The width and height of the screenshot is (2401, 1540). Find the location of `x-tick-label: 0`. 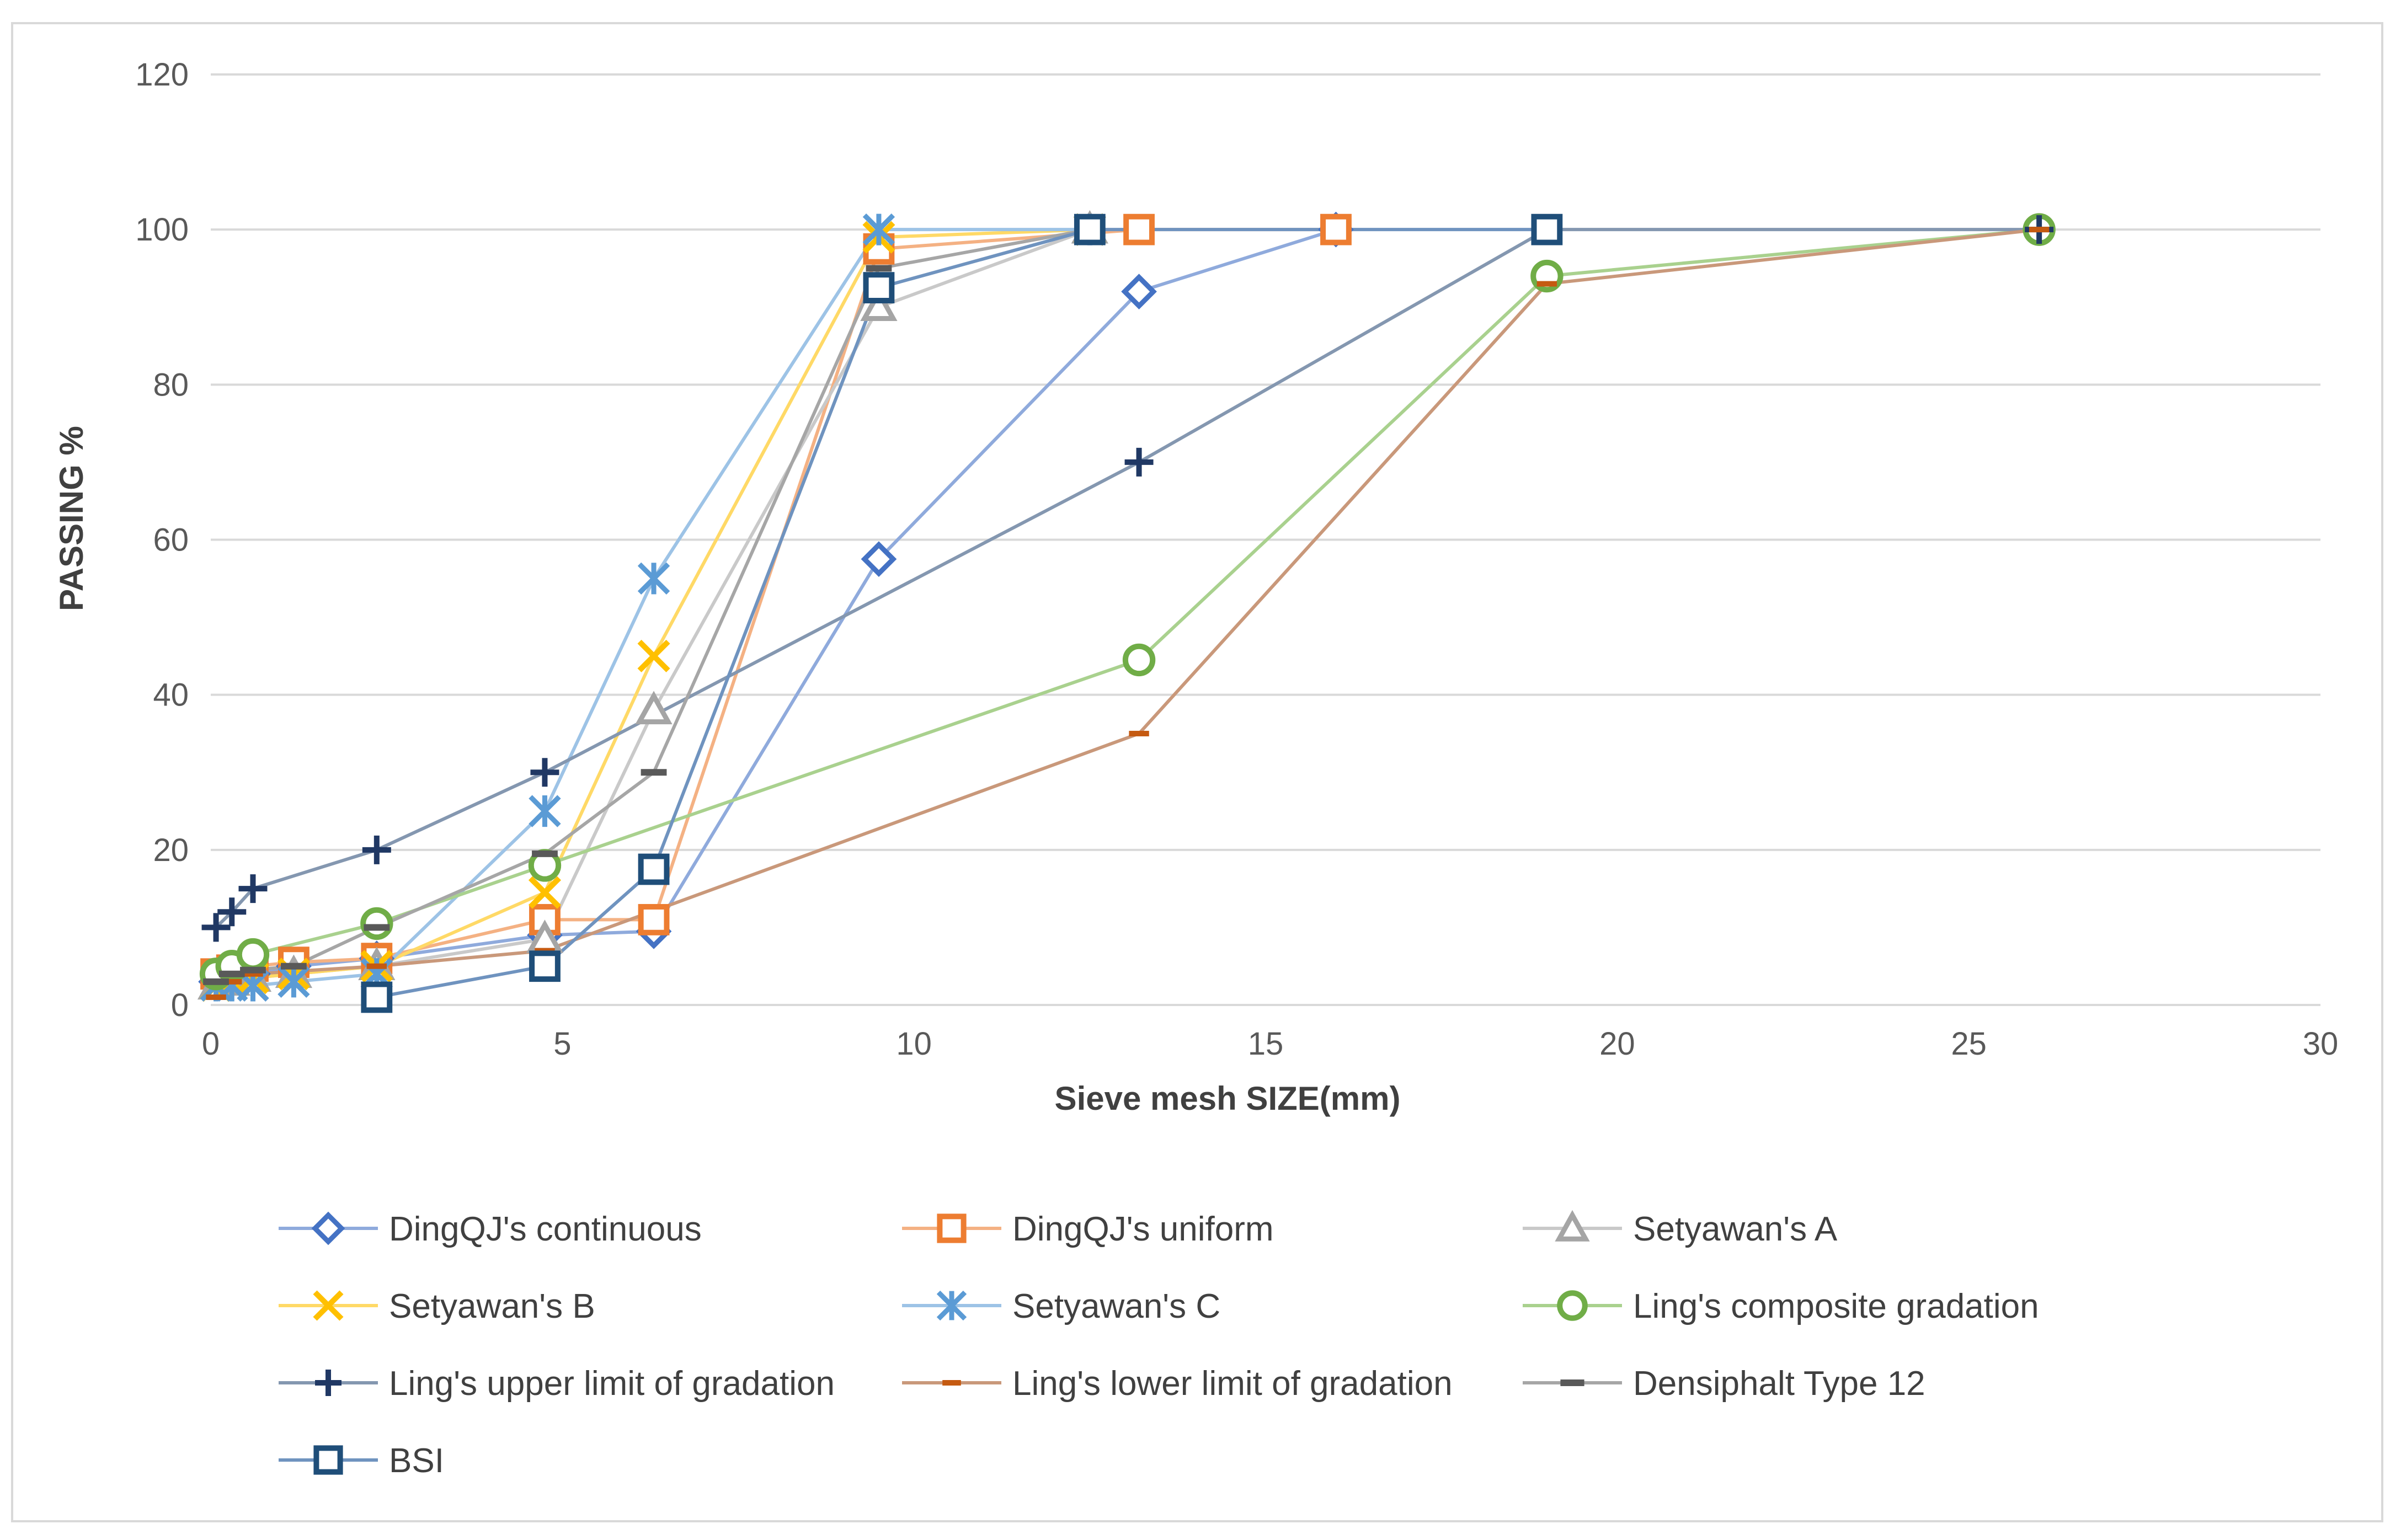

x-tick-label: 0 is located at coordinates (211, 1044).